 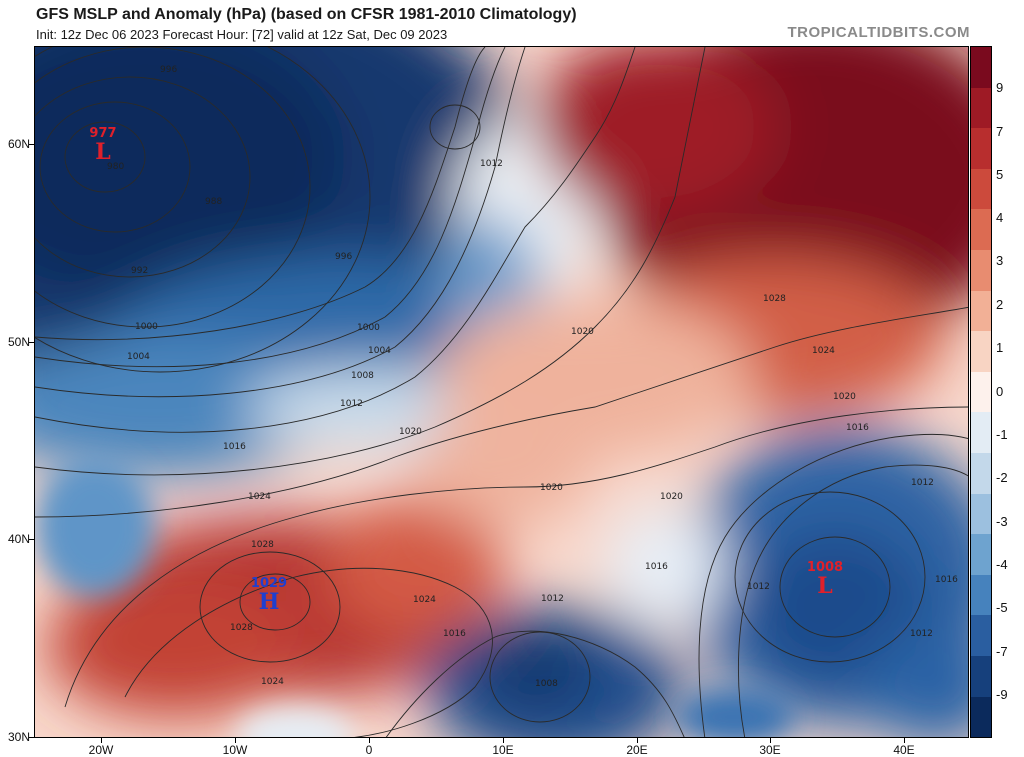 I want to click on colorbar-label: 3, so click(x=1000, y=260).